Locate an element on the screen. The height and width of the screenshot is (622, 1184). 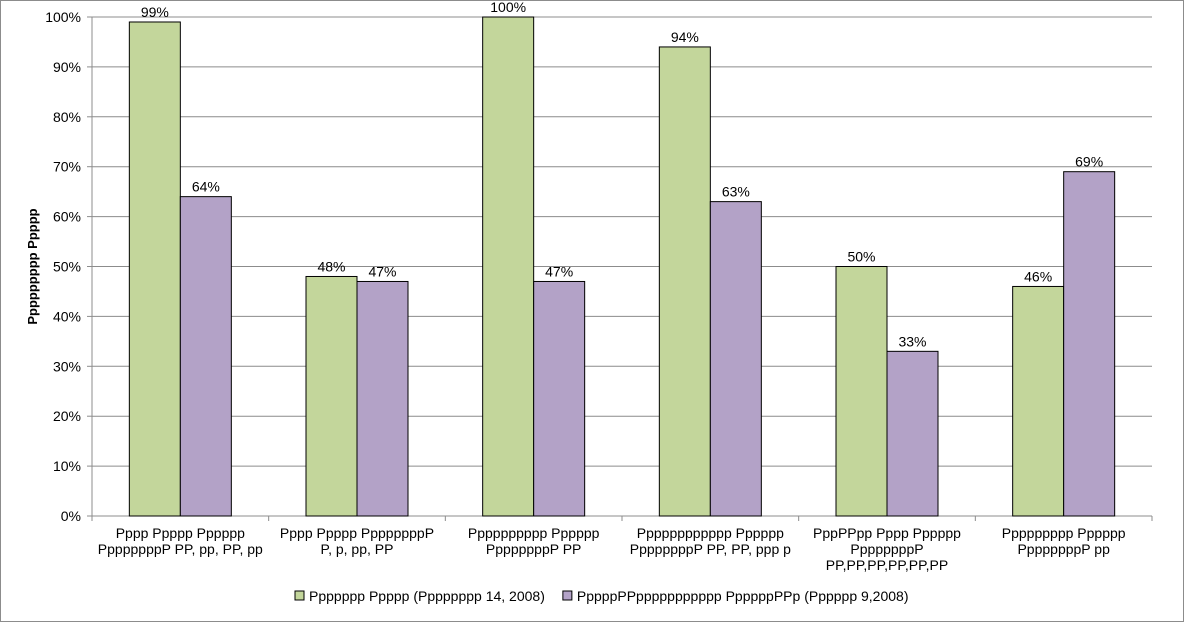
y-tick-label: 60% is located at coordinates (67, 217).